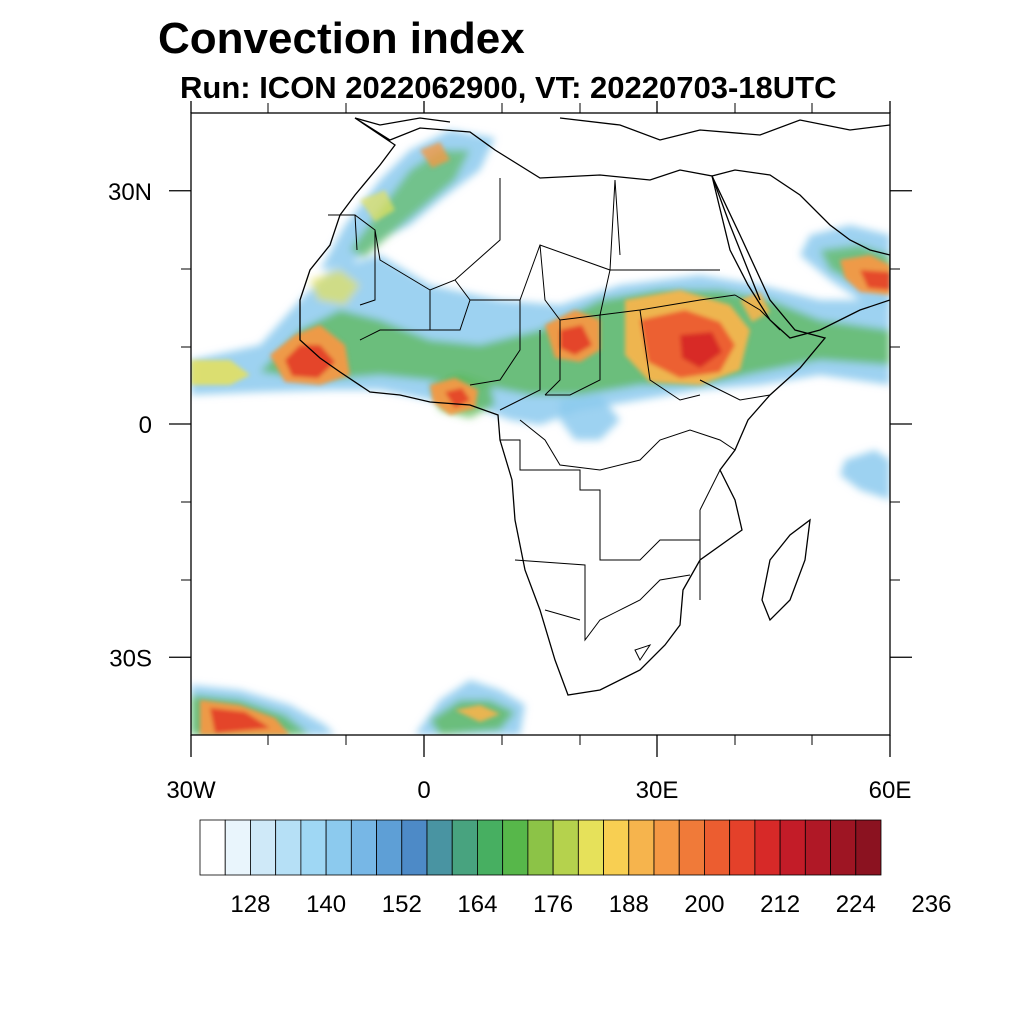  I want to click on lat-tick-label: 30S, so click(130, 658).